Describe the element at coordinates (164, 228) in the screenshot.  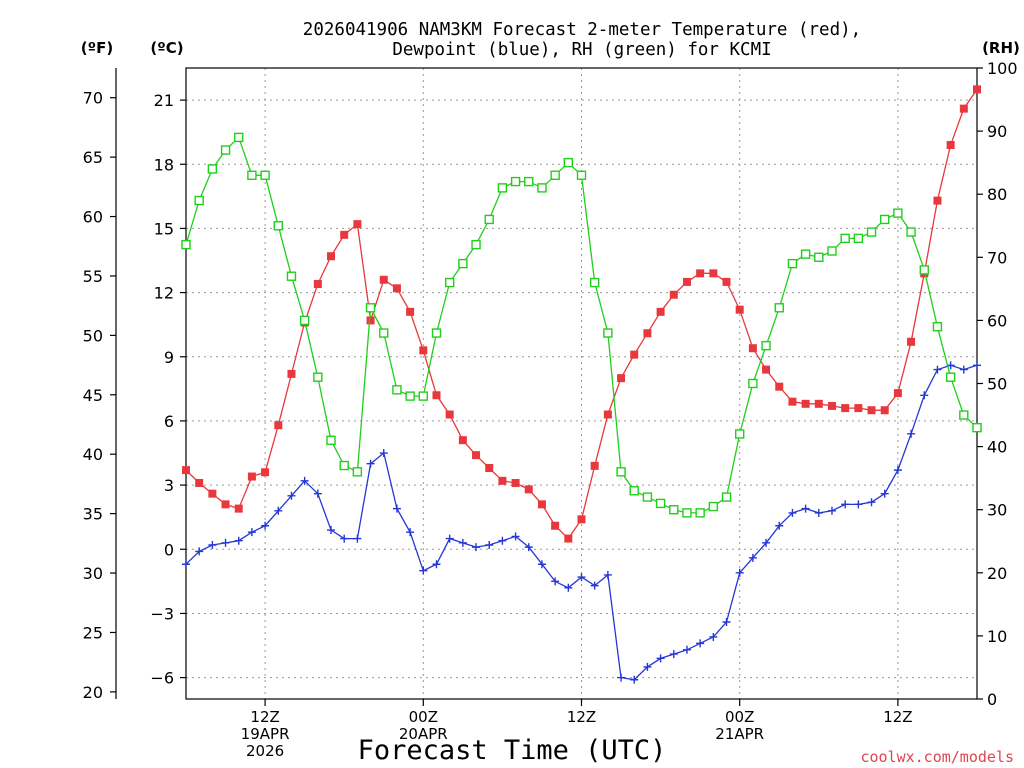
I see `celsius-tick-label: 15` at that location.